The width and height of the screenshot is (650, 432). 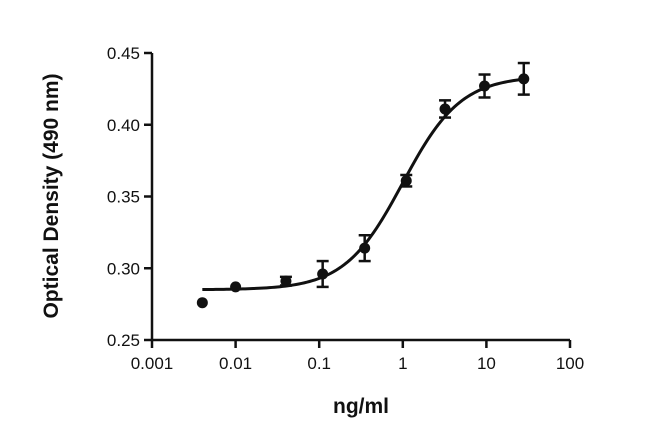 What do you see at coordinates (361, 406) in the screenshot?
I see `x-axis-title: ng/ml` at bounding box center [361, 406].